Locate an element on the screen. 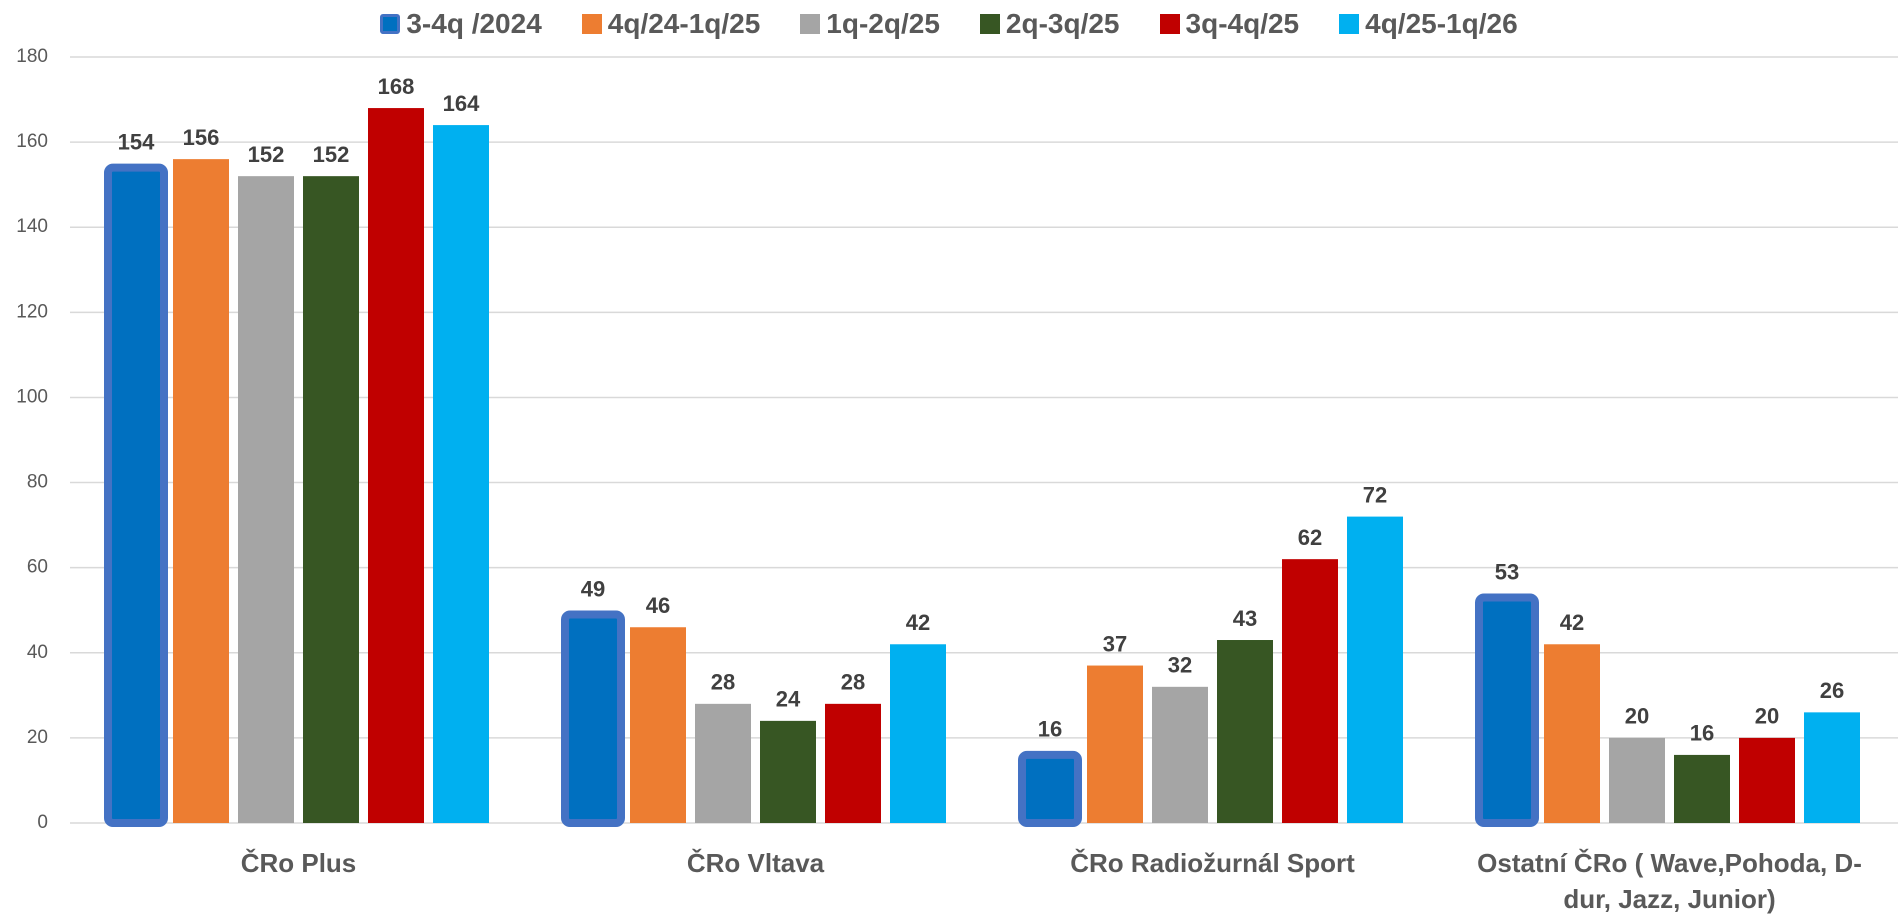 The image size is (1898, 917). value-label: 43 is located at coordinates (1245, 618).